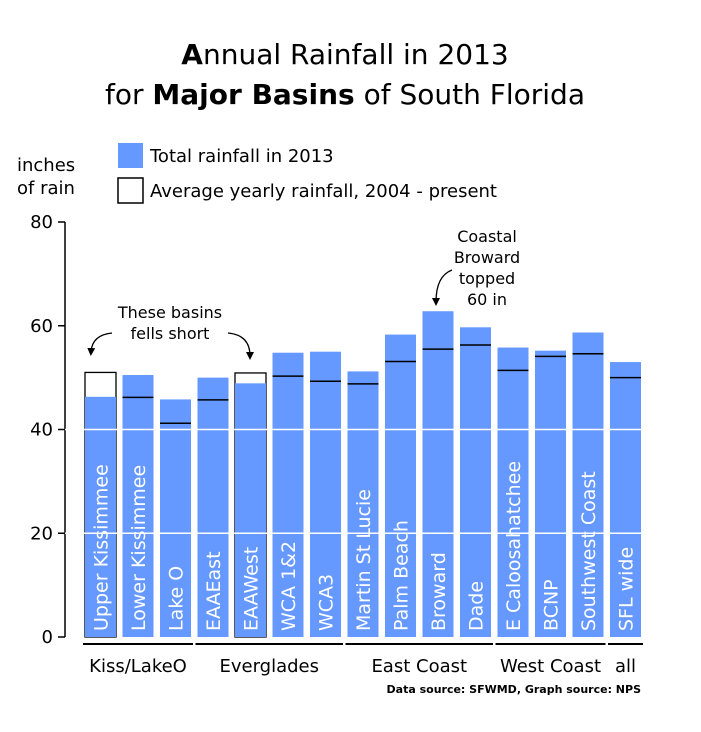 The width and height of the screenshot is (701, 732). Describe the element at coordinates (550, 666) in the screenshot. I see `group-label: West Coast` at that location.